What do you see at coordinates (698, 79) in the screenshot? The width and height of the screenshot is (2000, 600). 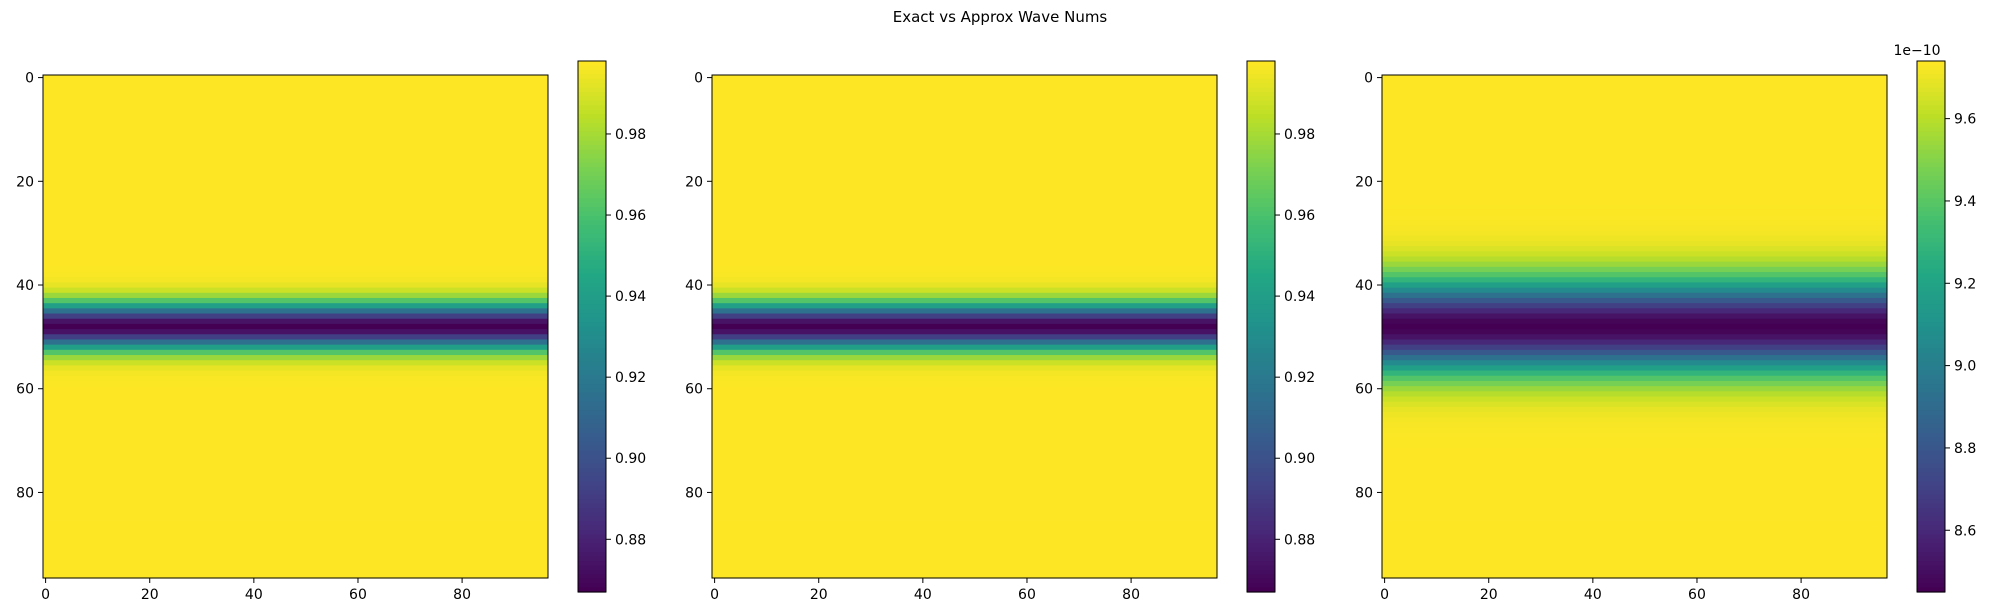 I see `y-tick-label: 0` at bounding box center [698, 79].